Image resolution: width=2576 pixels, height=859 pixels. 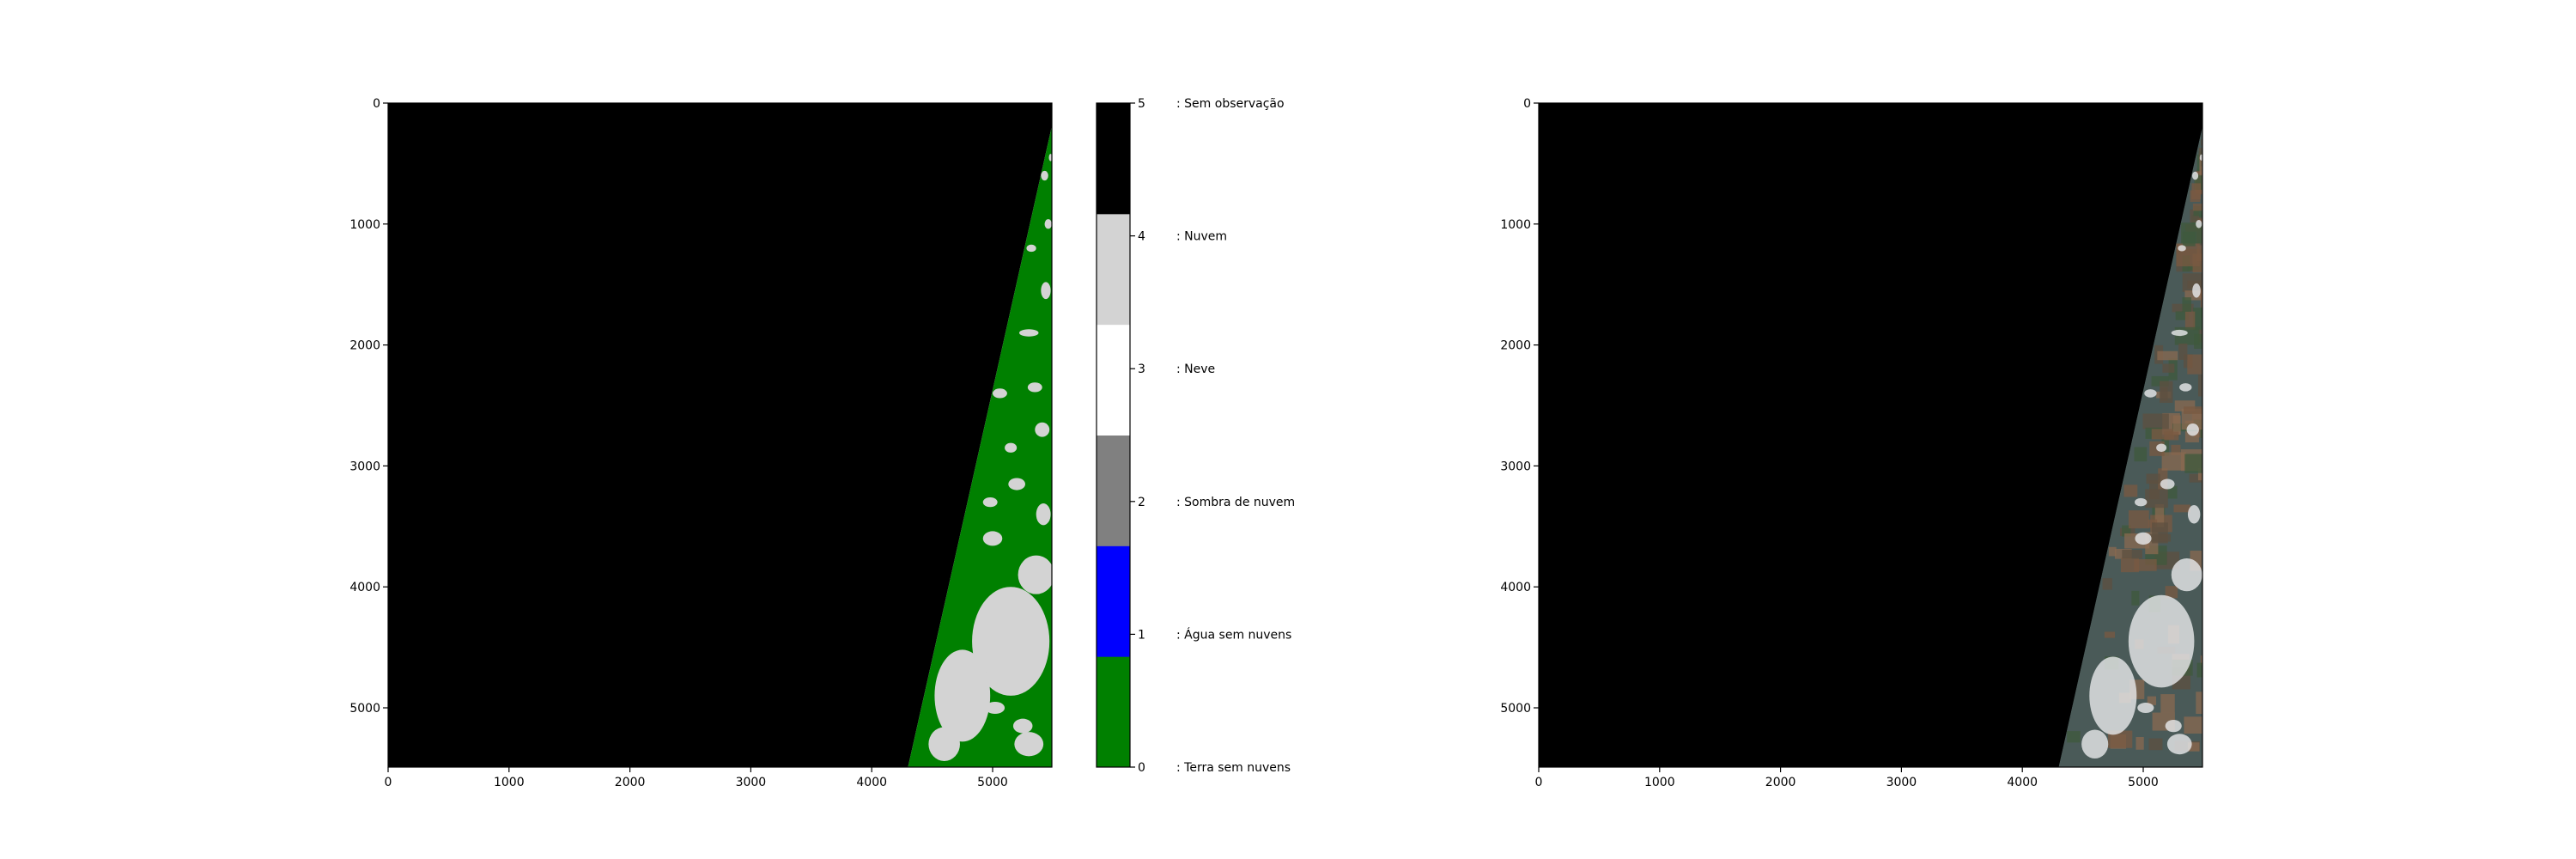 I want to click on x-tick-label: 3000, so click(x=1902, y=783).